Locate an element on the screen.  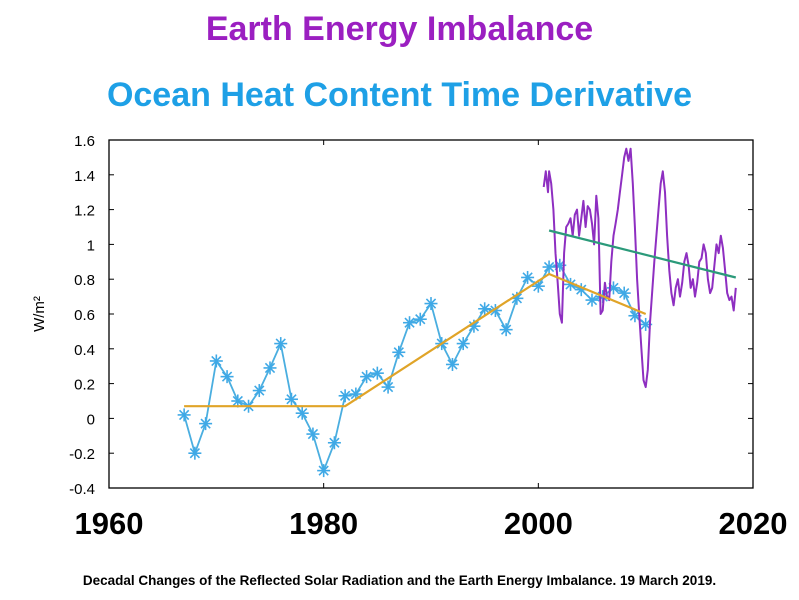
x-tick-label: 2020 is located at coordinates (753, 523).